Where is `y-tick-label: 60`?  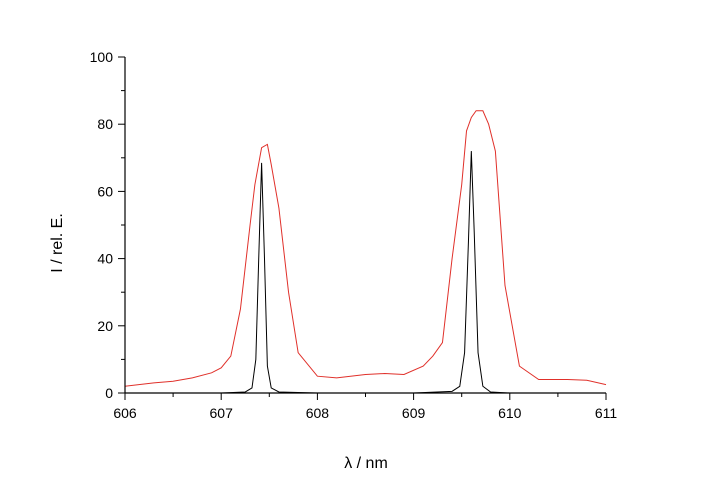
y-tick-label: 60 is located at coordinates (105, 191).